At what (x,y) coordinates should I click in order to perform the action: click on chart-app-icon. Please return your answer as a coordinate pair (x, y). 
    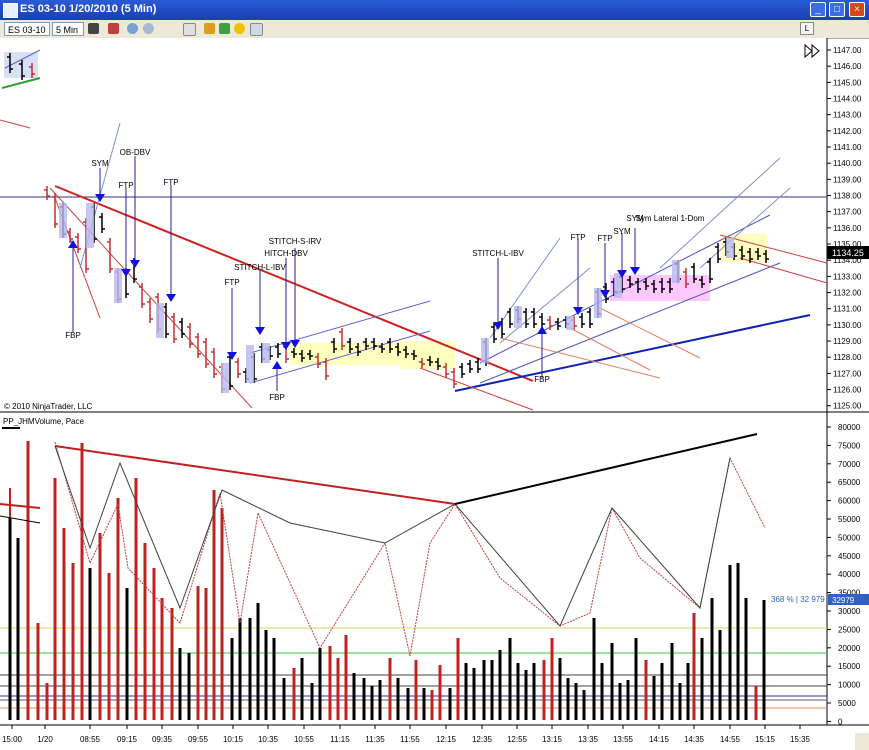
    Looking at the image, I should click on (10, 10).